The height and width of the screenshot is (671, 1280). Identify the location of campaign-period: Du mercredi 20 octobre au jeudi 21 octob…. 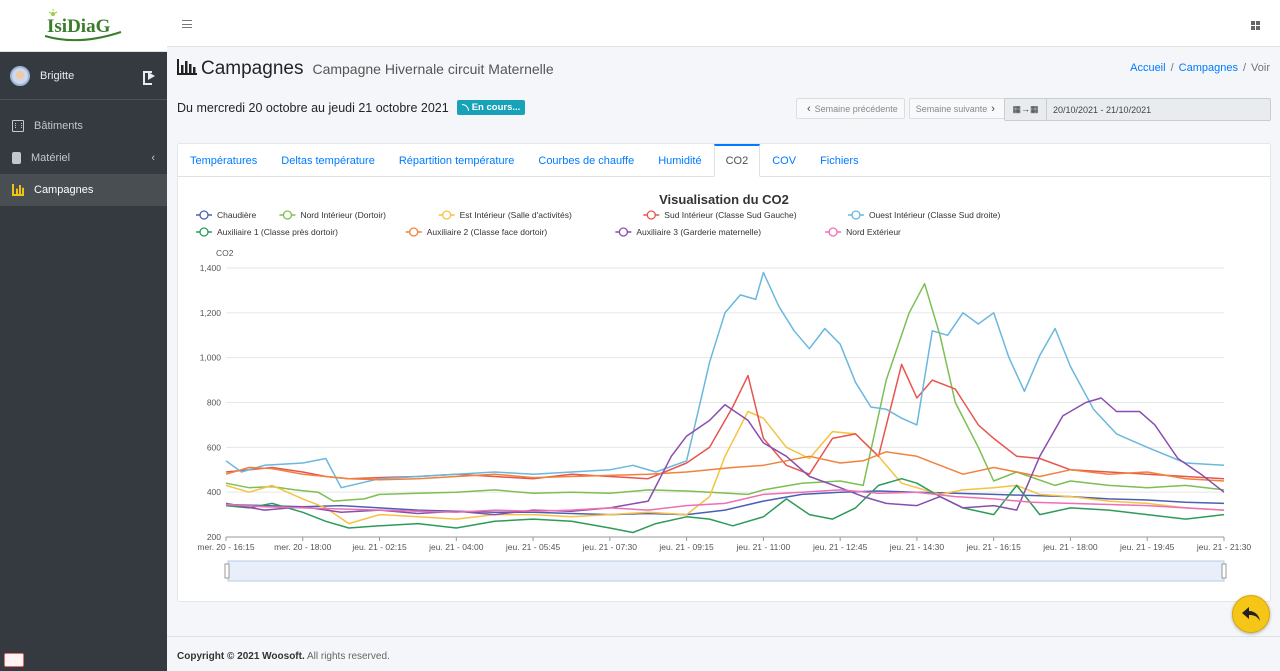
(351, 107).